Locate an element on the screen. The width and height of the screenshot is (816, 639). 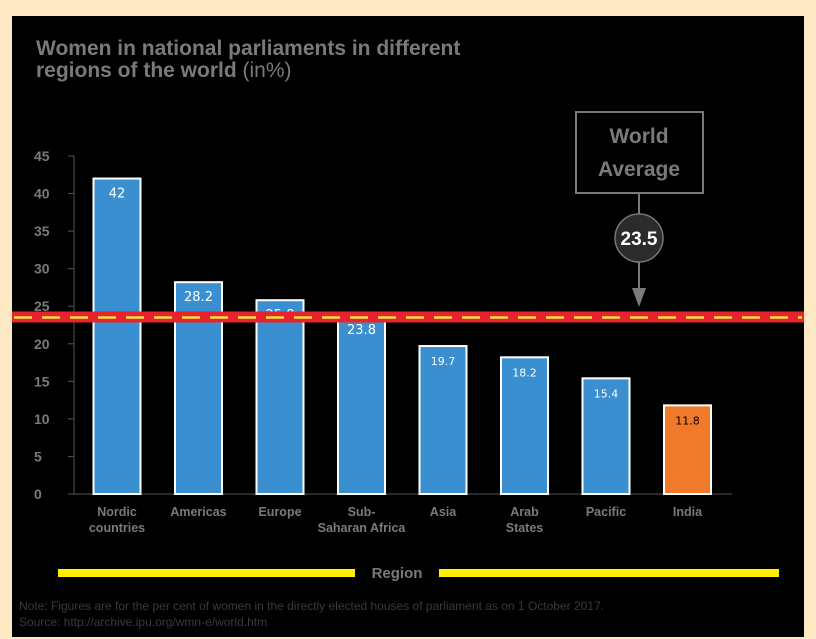
y-tick-label: 10 is located at coordinates (42, 419).